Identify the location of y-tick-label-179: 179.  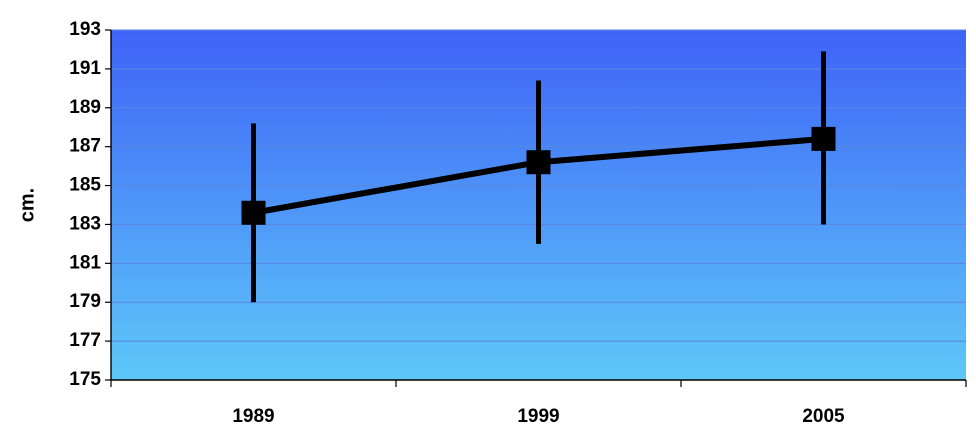
(85, 301).